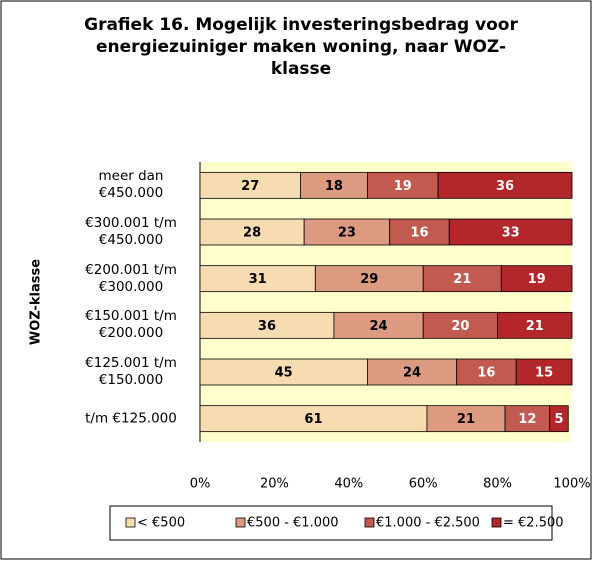  Describe the element at coordinates (293, 523) in the screenshot. I see `legend-label: €500 - €1.000` at that location.